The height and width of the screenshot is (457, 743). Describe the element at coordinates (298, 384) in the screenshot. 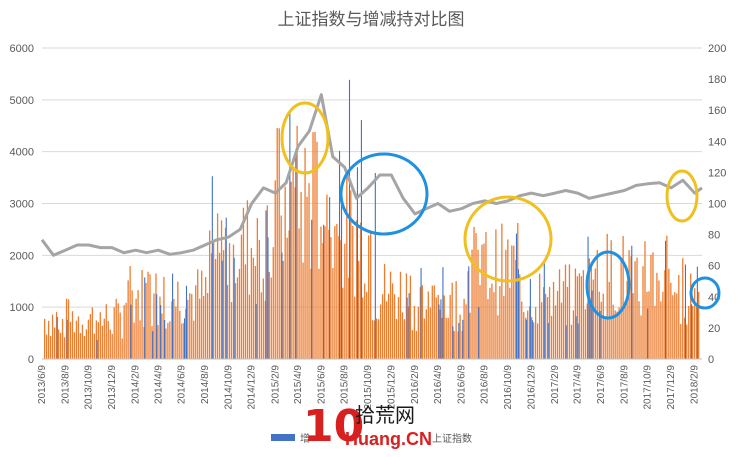

I see `x-tick-label: 2015/4/9` at that location.